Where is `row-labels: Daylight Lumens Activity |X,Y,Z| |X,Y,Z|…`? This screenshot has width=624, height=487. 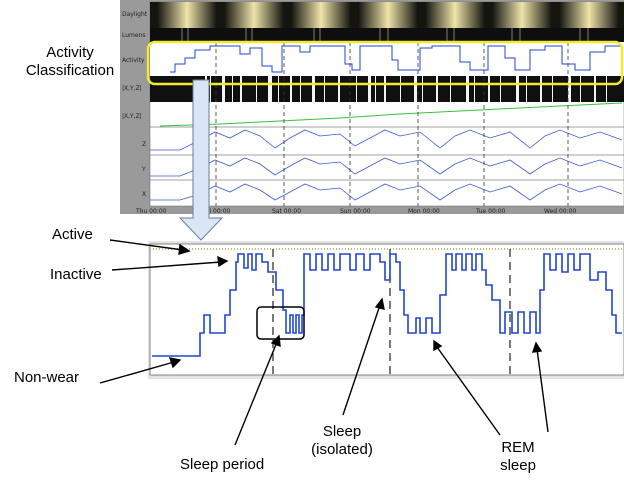 row-labels: Daylight Lumens Activity |X,Y,Z| |X,Y,Z|… is located at coordinates (135, 104).